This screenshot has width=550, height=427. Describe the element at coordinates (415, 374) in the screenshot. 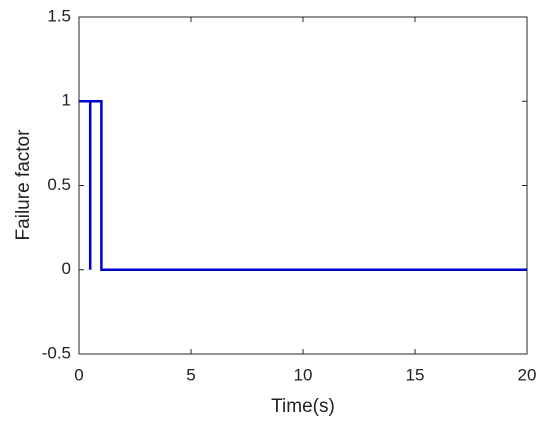

I see `x-tick-label: 15` at that location.